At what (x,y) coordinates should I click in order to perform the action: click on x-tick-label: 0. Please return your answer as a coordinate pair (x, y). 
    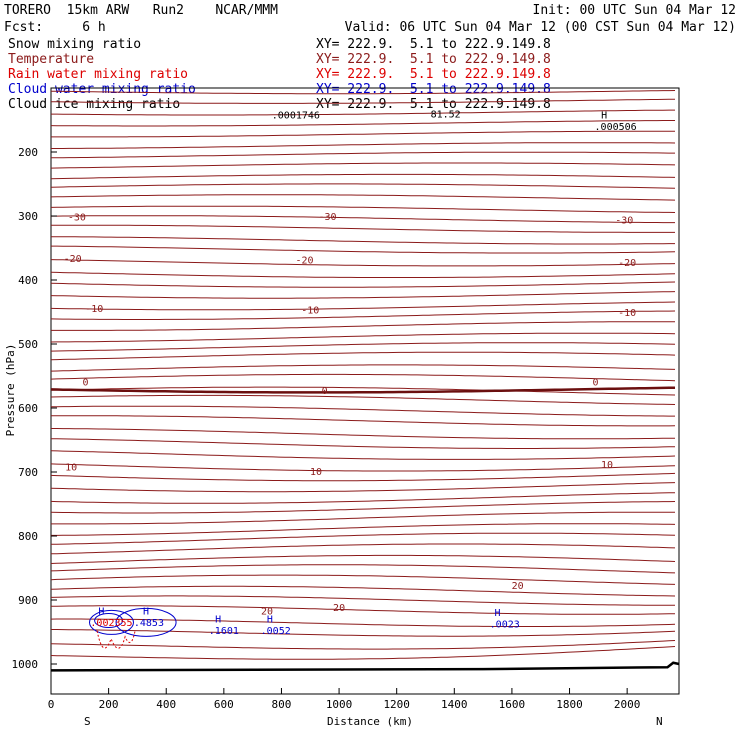
    Looking at the image, I should click on (51, 704).